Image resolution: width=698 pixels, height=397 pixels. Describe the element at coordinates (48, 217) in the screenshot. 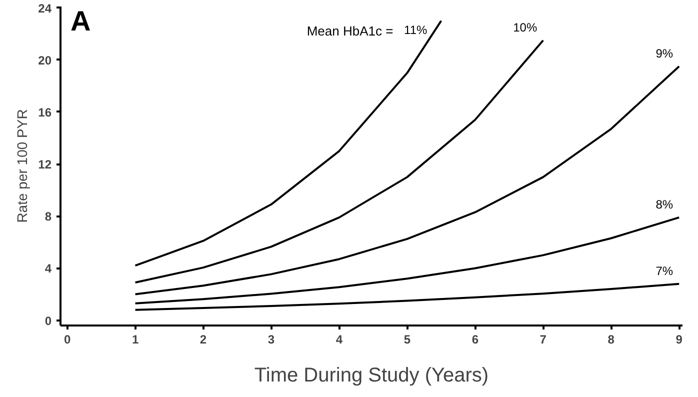

I see `y-tick-label: 8` at that location.